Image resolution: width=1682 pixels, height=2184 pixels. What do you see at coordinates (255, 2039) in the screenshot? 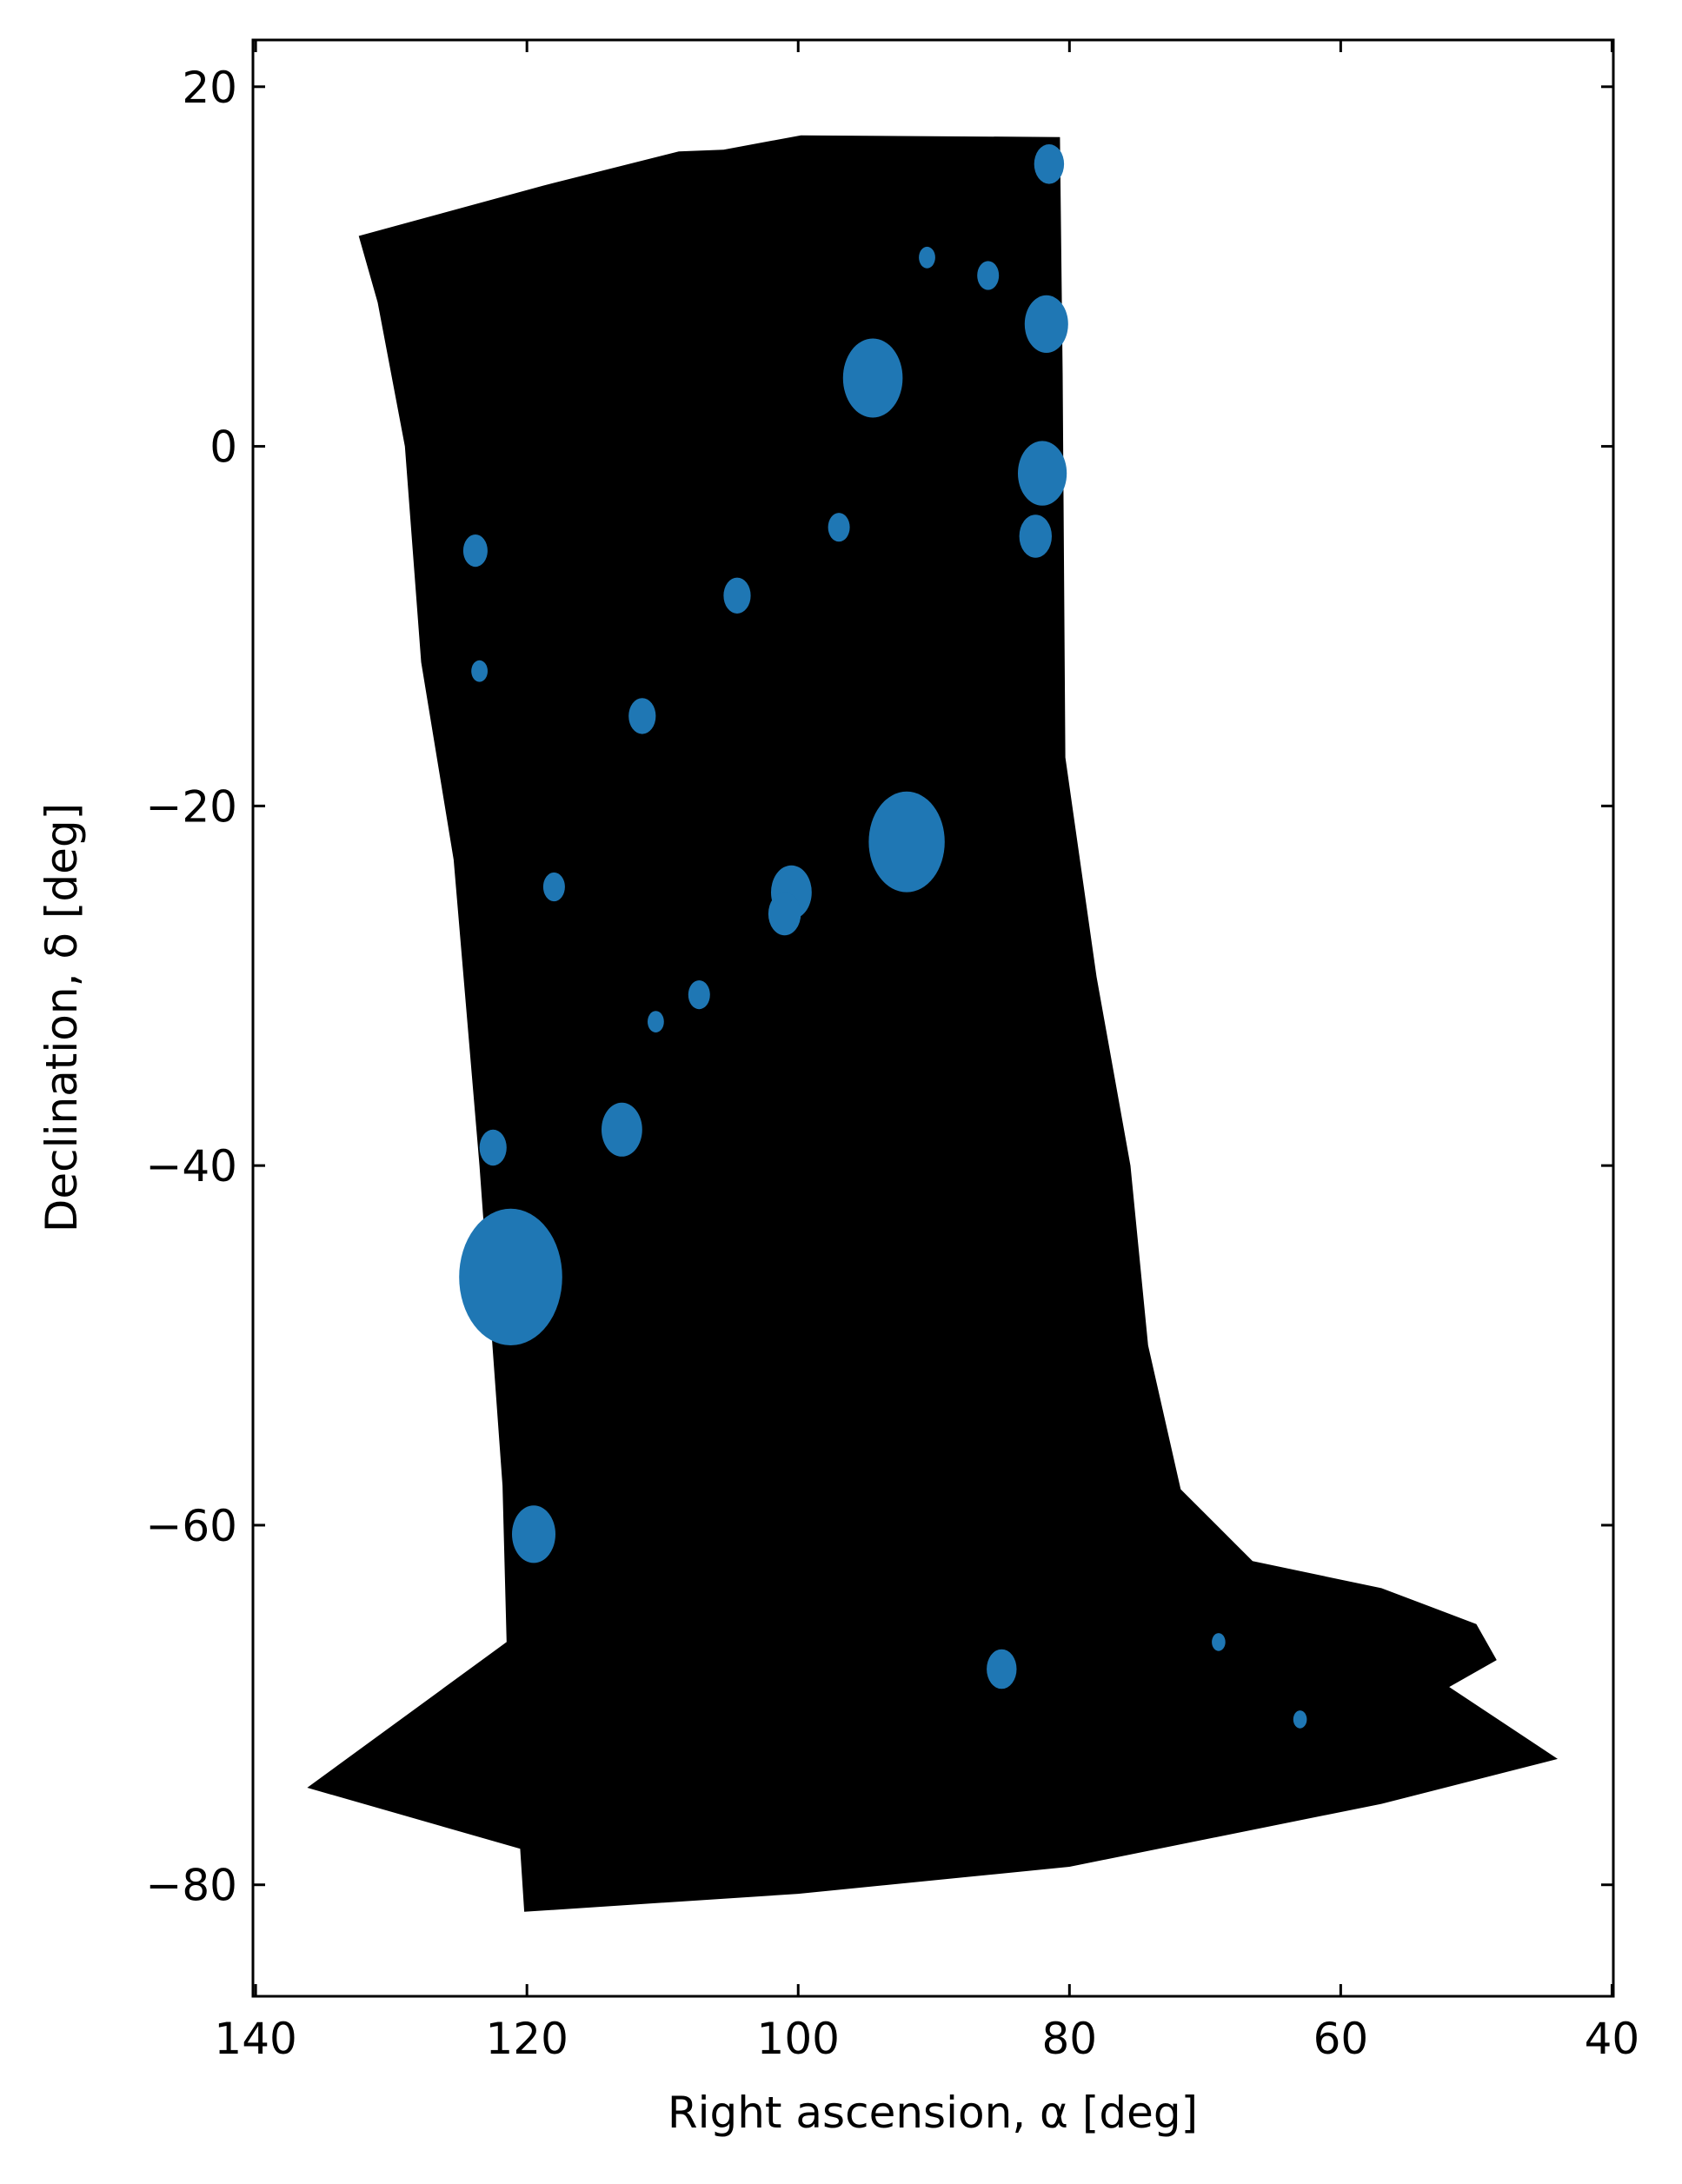
I see `x-tick-label: 140` at bounding box center [255, 2039].